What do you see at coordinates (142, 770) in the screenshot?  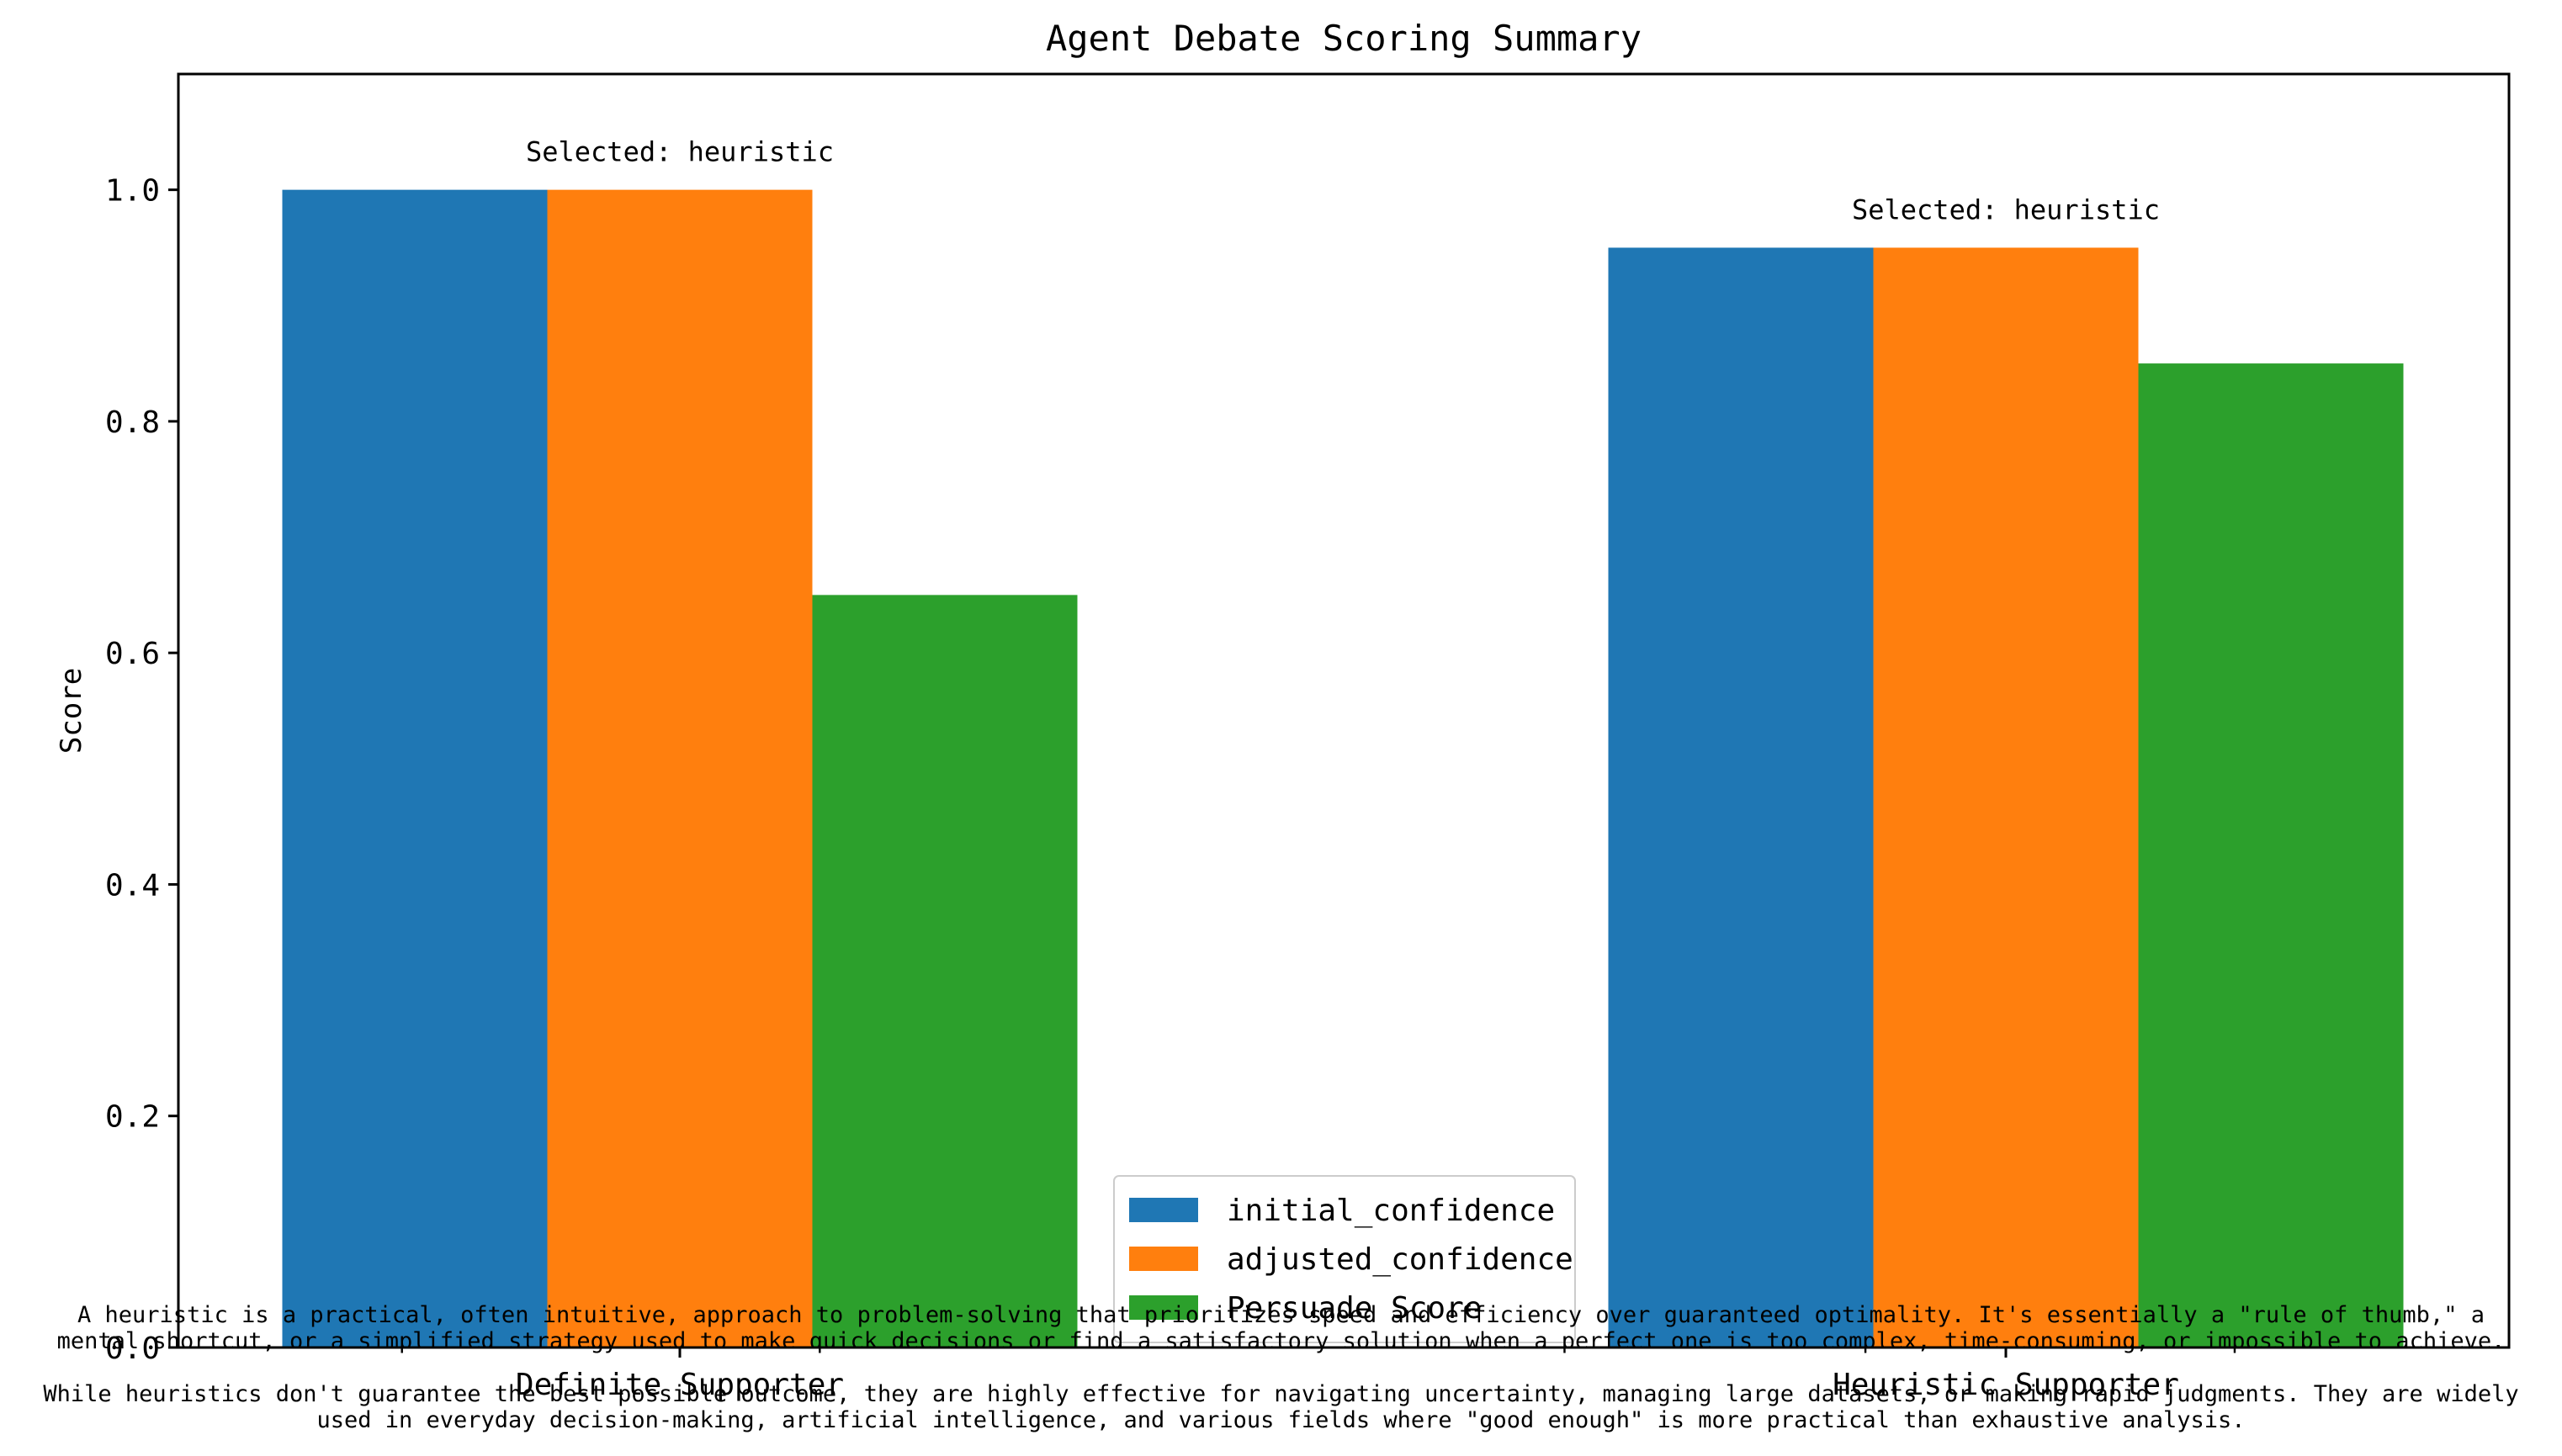 I see `y-axis: 0.0 0.2 0.4 0.6 0.8 1.0` at bounding box center [142, 770].